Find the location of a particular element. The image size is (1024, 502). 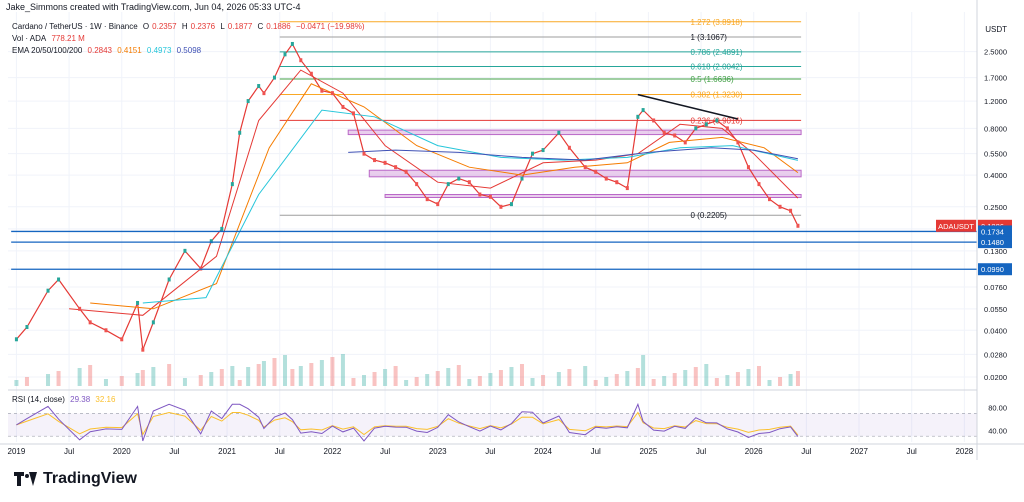

price-tick-label: 1.2000 is located at coordinates (995, 101).